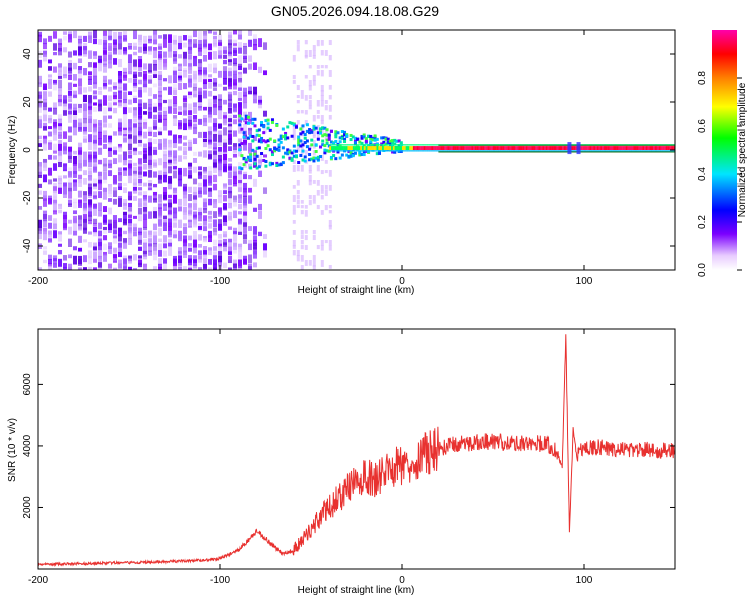 This screenshot has width=750, height=600. Describe the element at coordinates (356, 290) in the screenshot. I see `heatmap-x-axis-label: Height of straight line (km)` at that location.